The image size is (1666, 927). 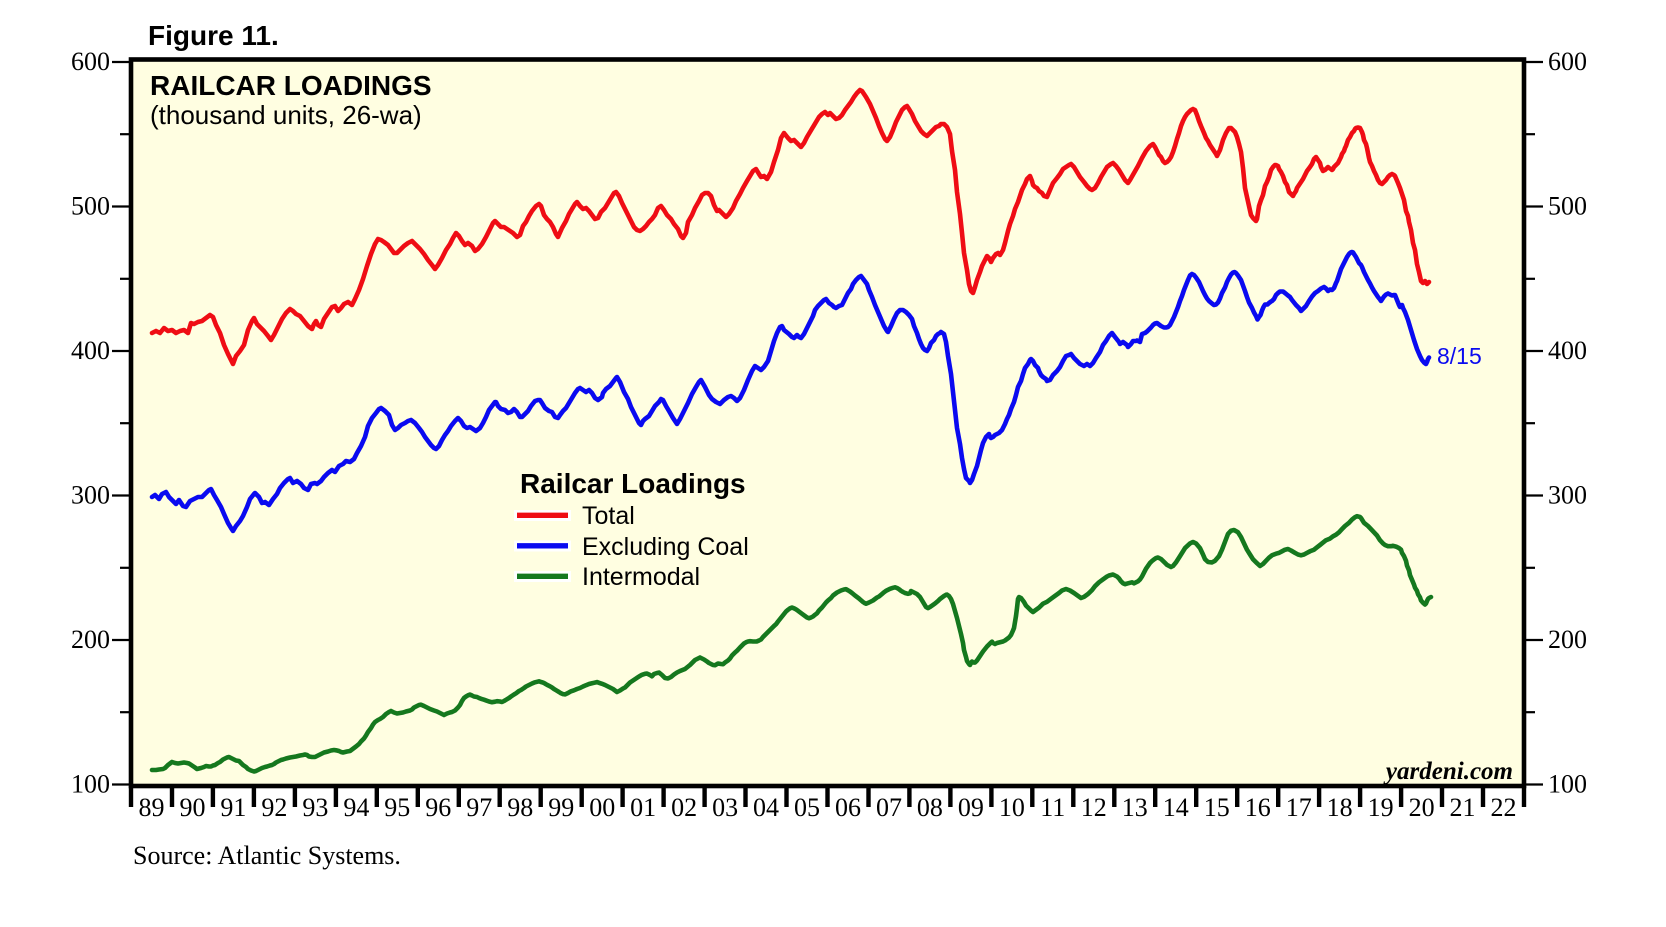 I want to click on svg-text: Intermodal, so click(x=641, y=577).